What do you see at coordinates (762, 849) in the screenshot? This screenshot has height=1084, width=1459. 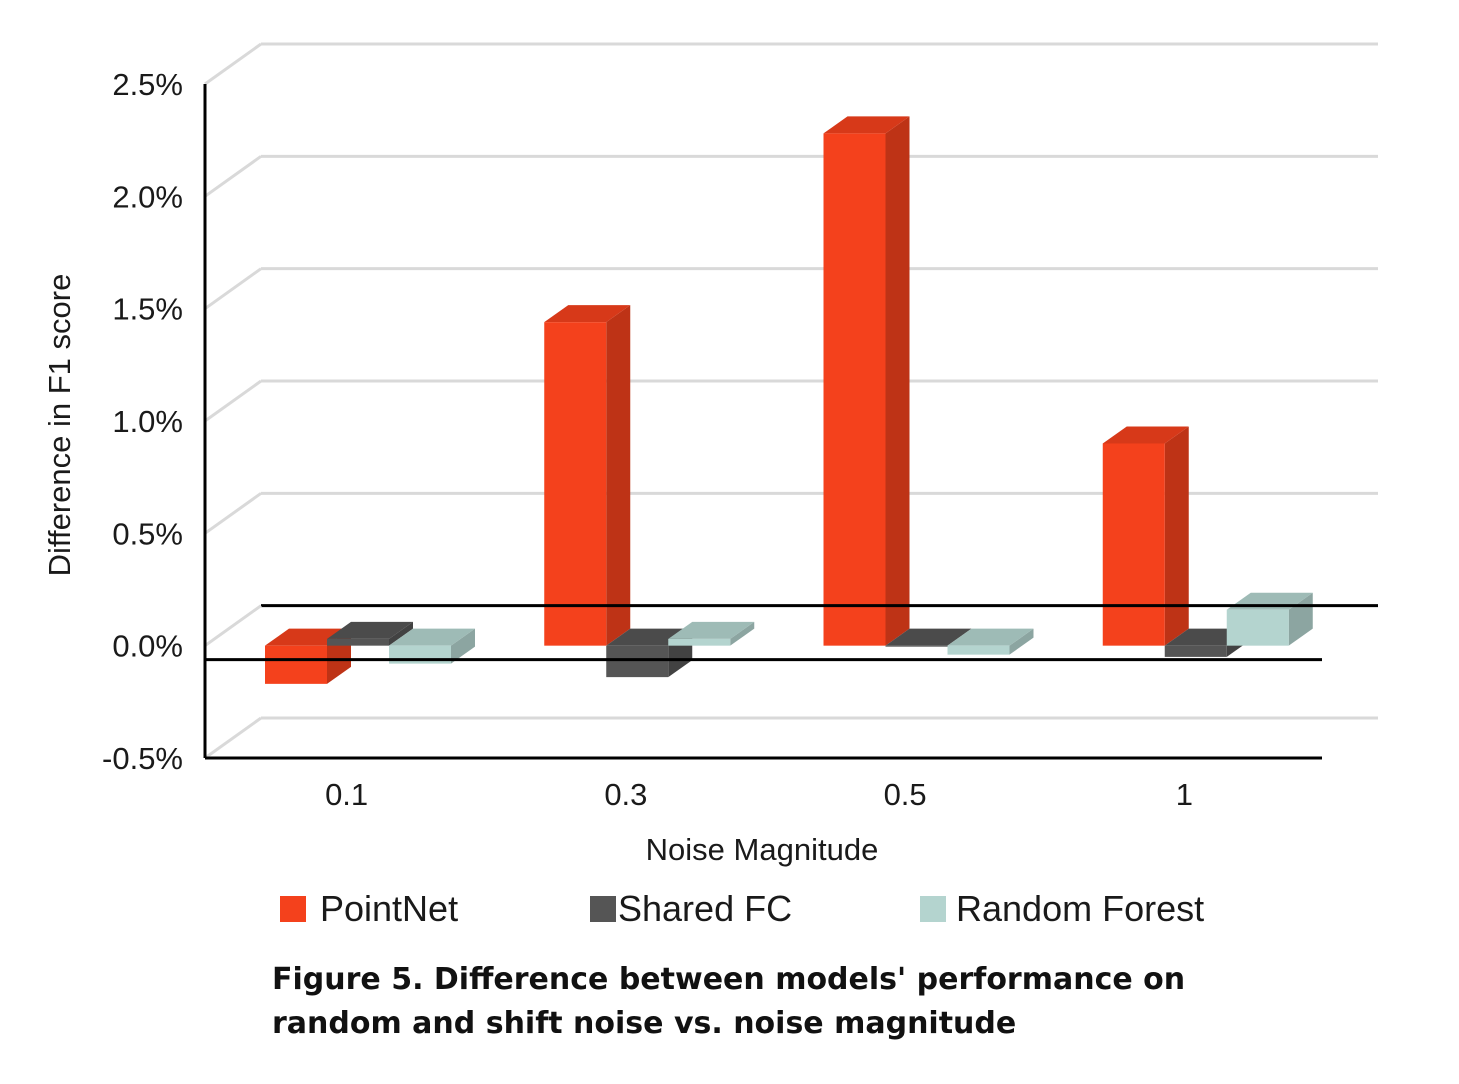 I see `x-axis-title: Noise Magnitude` at bounding box center [762, 849].